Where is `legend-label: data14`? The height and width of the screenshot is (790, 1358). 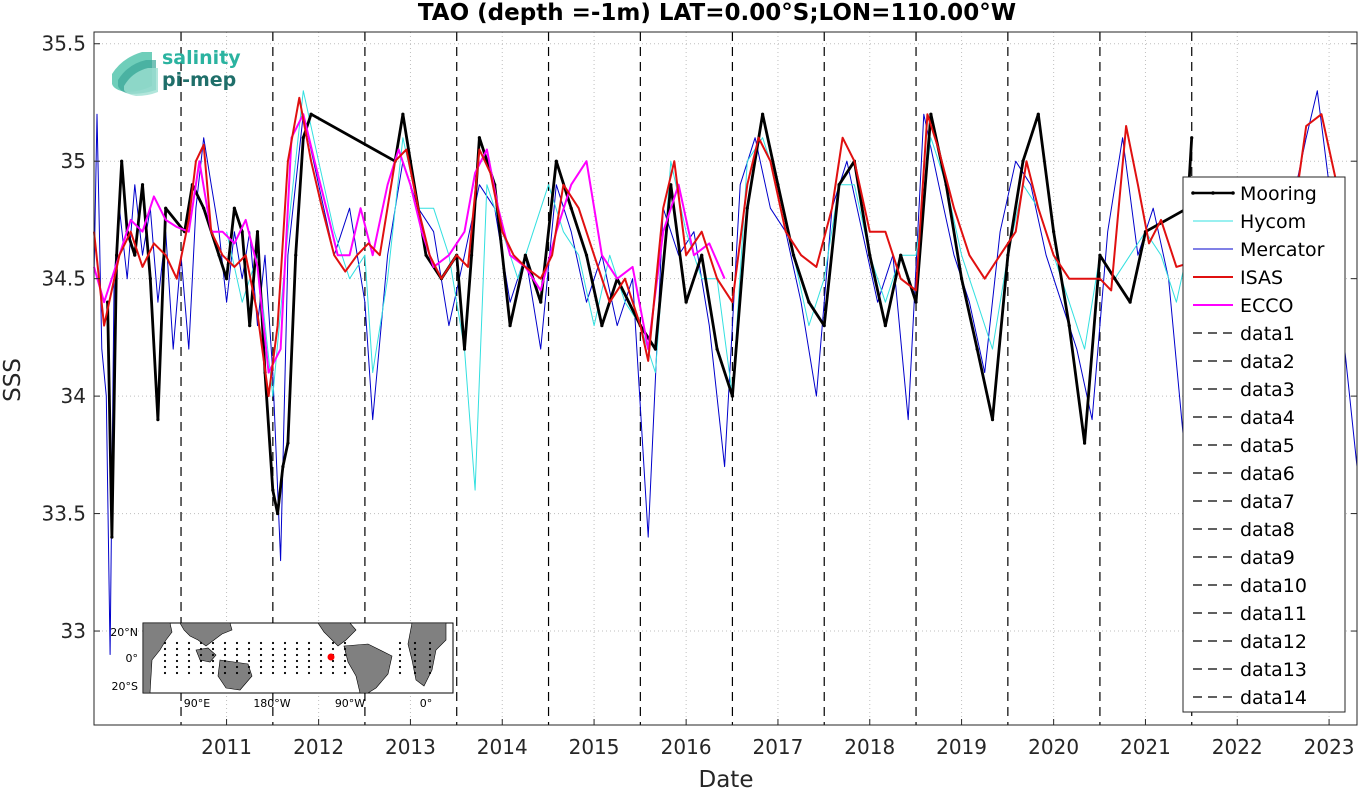
legend-label: data14 is located at coordinates (1273, 698).